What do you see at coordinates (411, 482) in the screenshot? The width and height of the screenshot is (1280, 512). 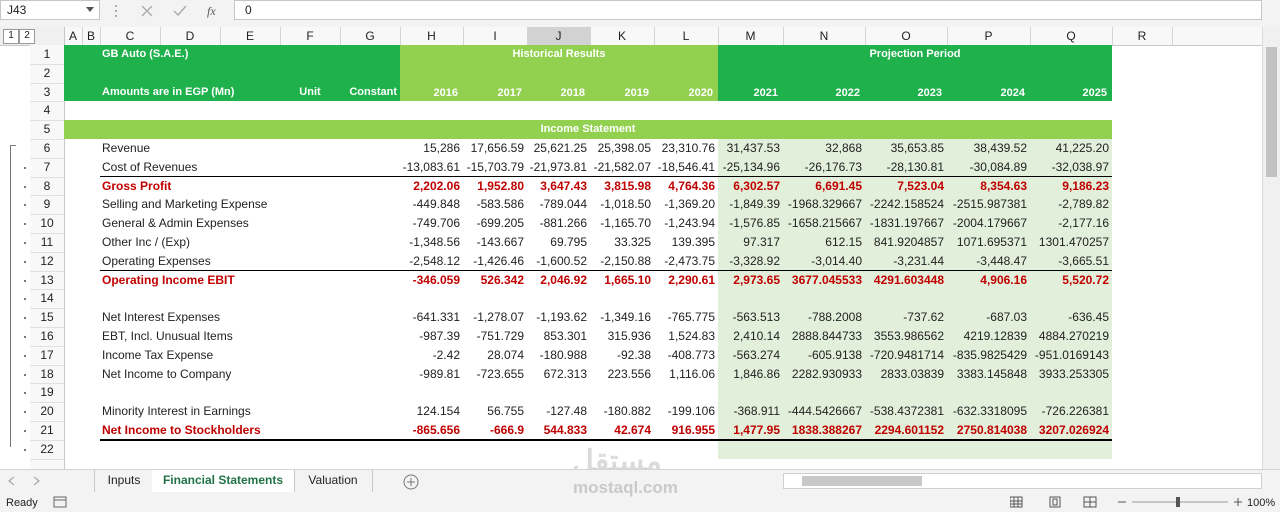 I see `add-sheet-button` at bounding box center [411, 482].